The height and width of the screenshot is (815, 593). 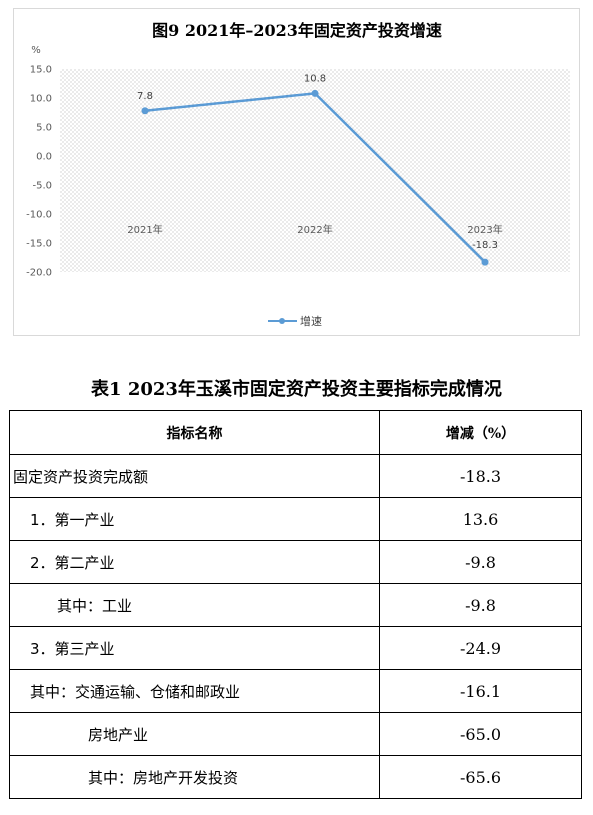 I want to click on series-line-group, so click(x=315, y=177).